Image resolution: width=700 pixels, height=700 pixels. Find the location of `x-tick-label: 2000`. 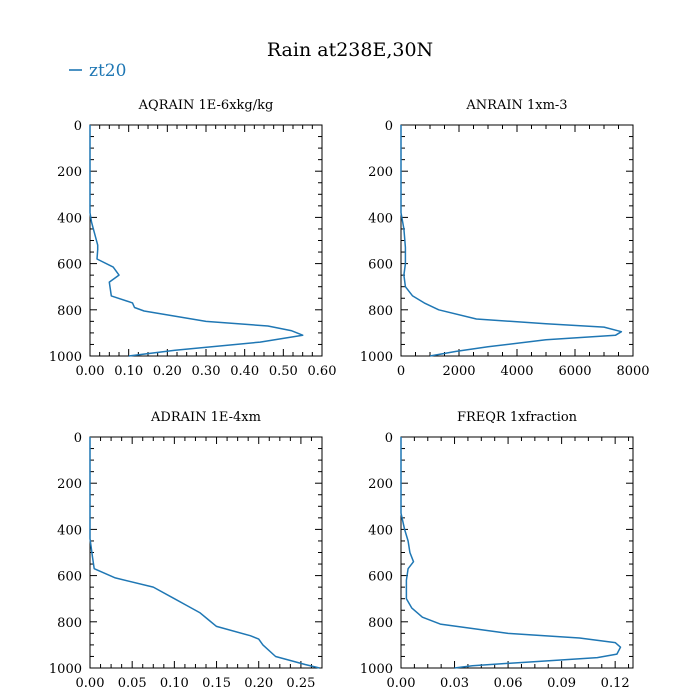

x-tick-label: 2000 is located at coordinates (458, 371).